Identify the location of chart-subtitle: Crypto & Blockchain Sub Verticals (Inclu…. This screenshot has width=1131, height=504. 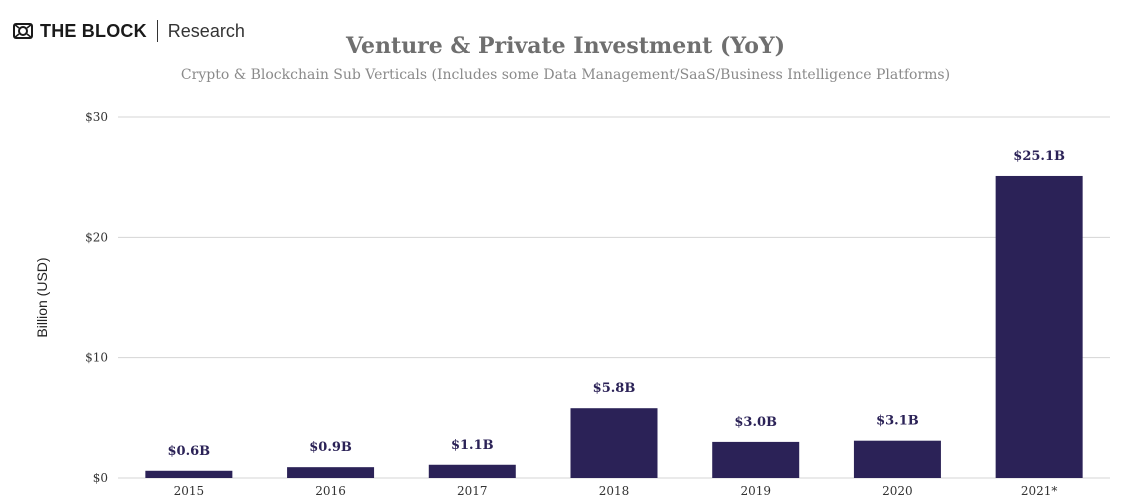
(565, 75).